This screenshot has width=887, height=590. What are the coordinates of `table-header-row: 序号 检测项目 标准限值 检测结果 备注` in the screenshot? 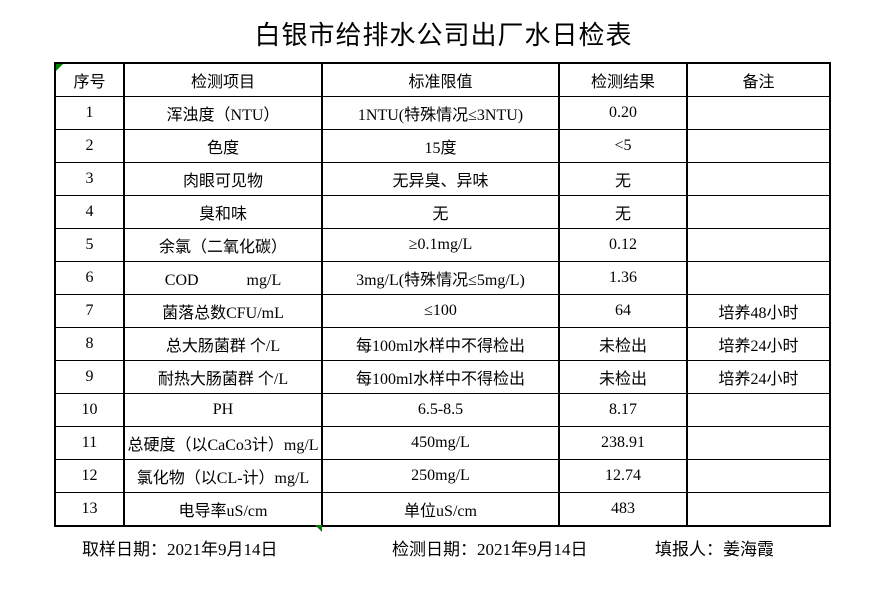 It's located at (442, 79).